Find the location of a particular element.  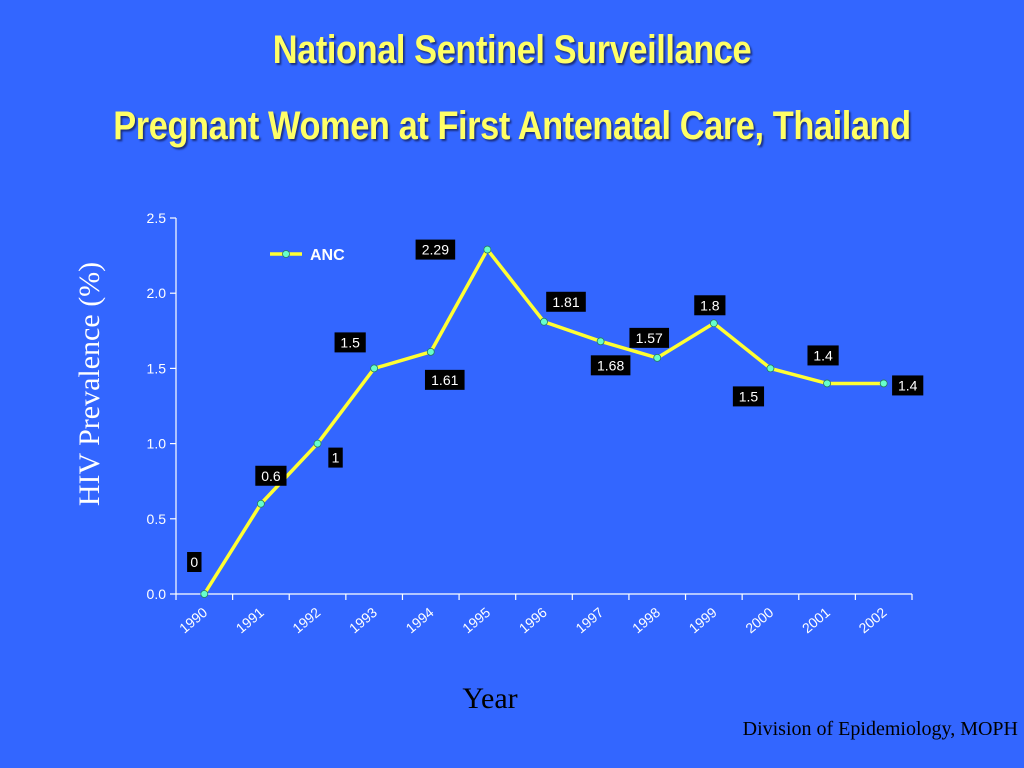

data-label: 1.61 is located at coordinates (444, 380).